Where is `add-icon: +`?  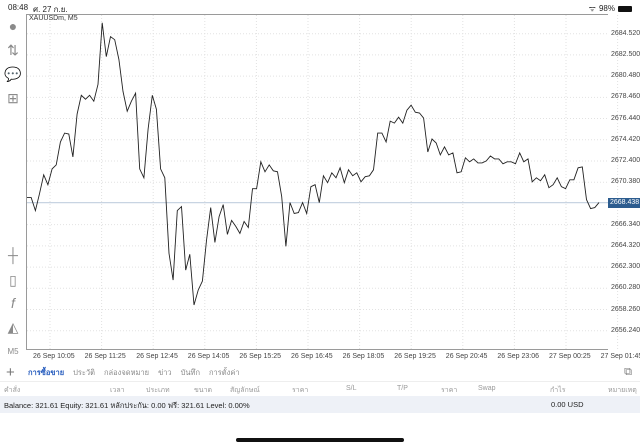
add-icon: + is located at coordinates (10, 372).